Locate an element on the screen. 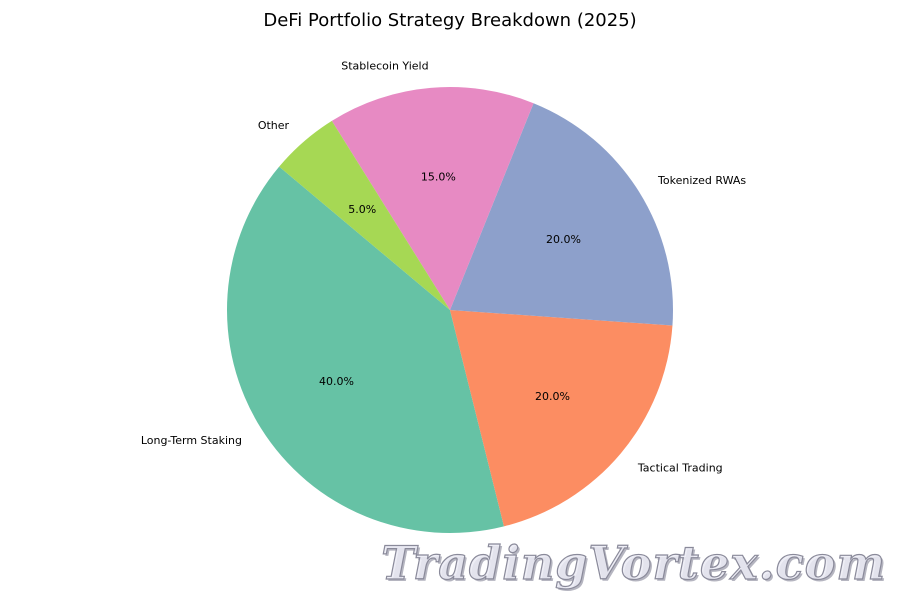 The image size is (900, 600). percent-label-stablecoin-yield: 15.0% is located at coordinates (438, 177).